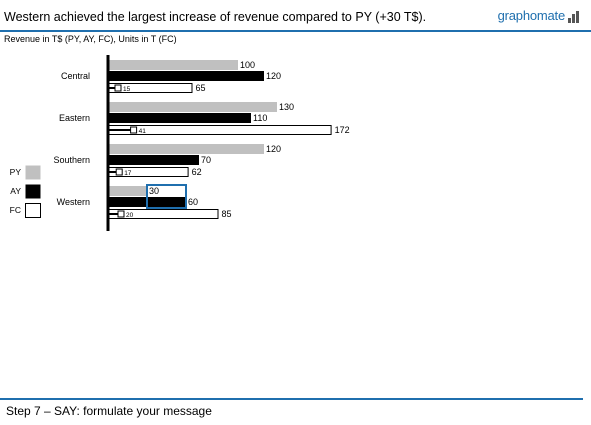 Image resolution: width=591 pixels, height=425 pixels. I want to click on bar-ay-central, so click(186, 76).